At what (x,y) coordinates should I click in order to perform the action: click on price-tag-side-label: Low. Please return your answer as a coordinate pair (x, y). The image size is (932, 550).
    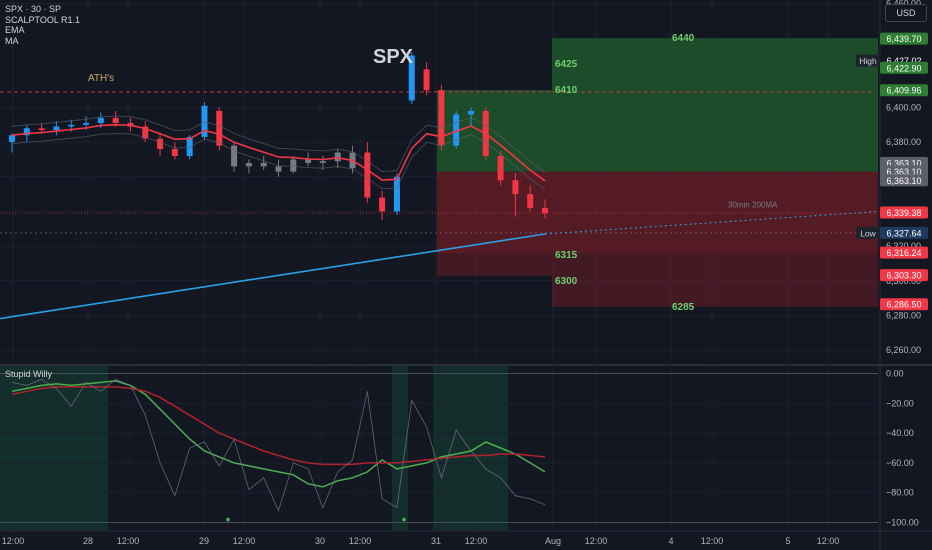
    Looking at the image, I should click on (868, 233).